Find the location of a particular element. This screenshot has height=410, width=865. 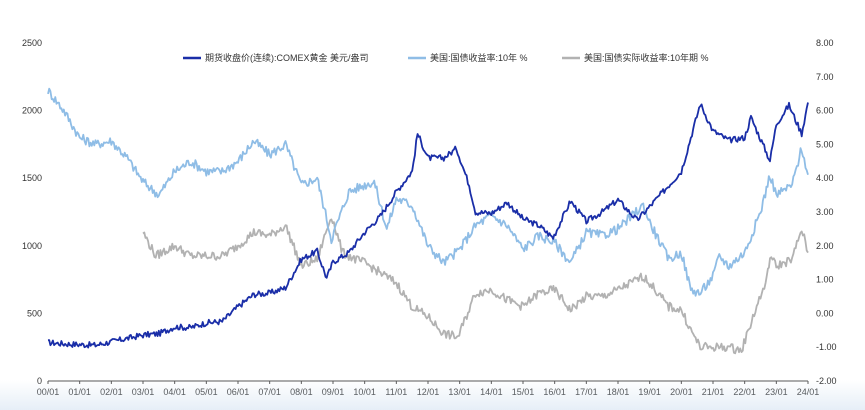

x-tick-label: 15/01 is located at coordinates (523, 392).